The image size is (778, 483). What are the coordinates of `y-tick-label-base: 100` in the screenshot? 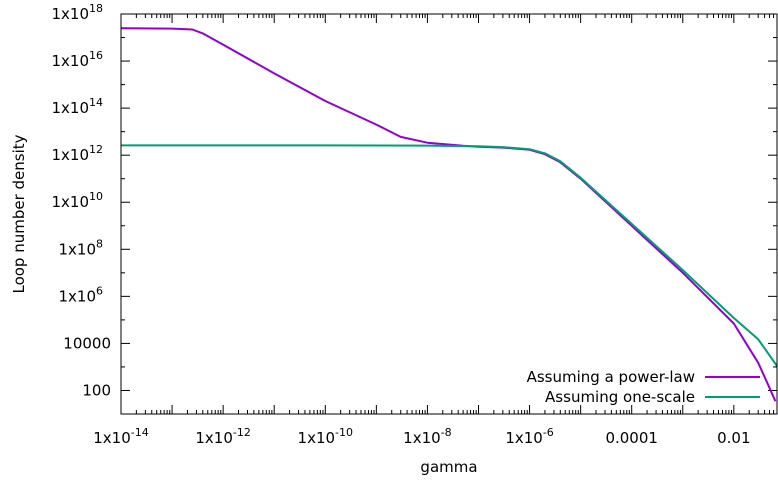 It's located at (96, 390).